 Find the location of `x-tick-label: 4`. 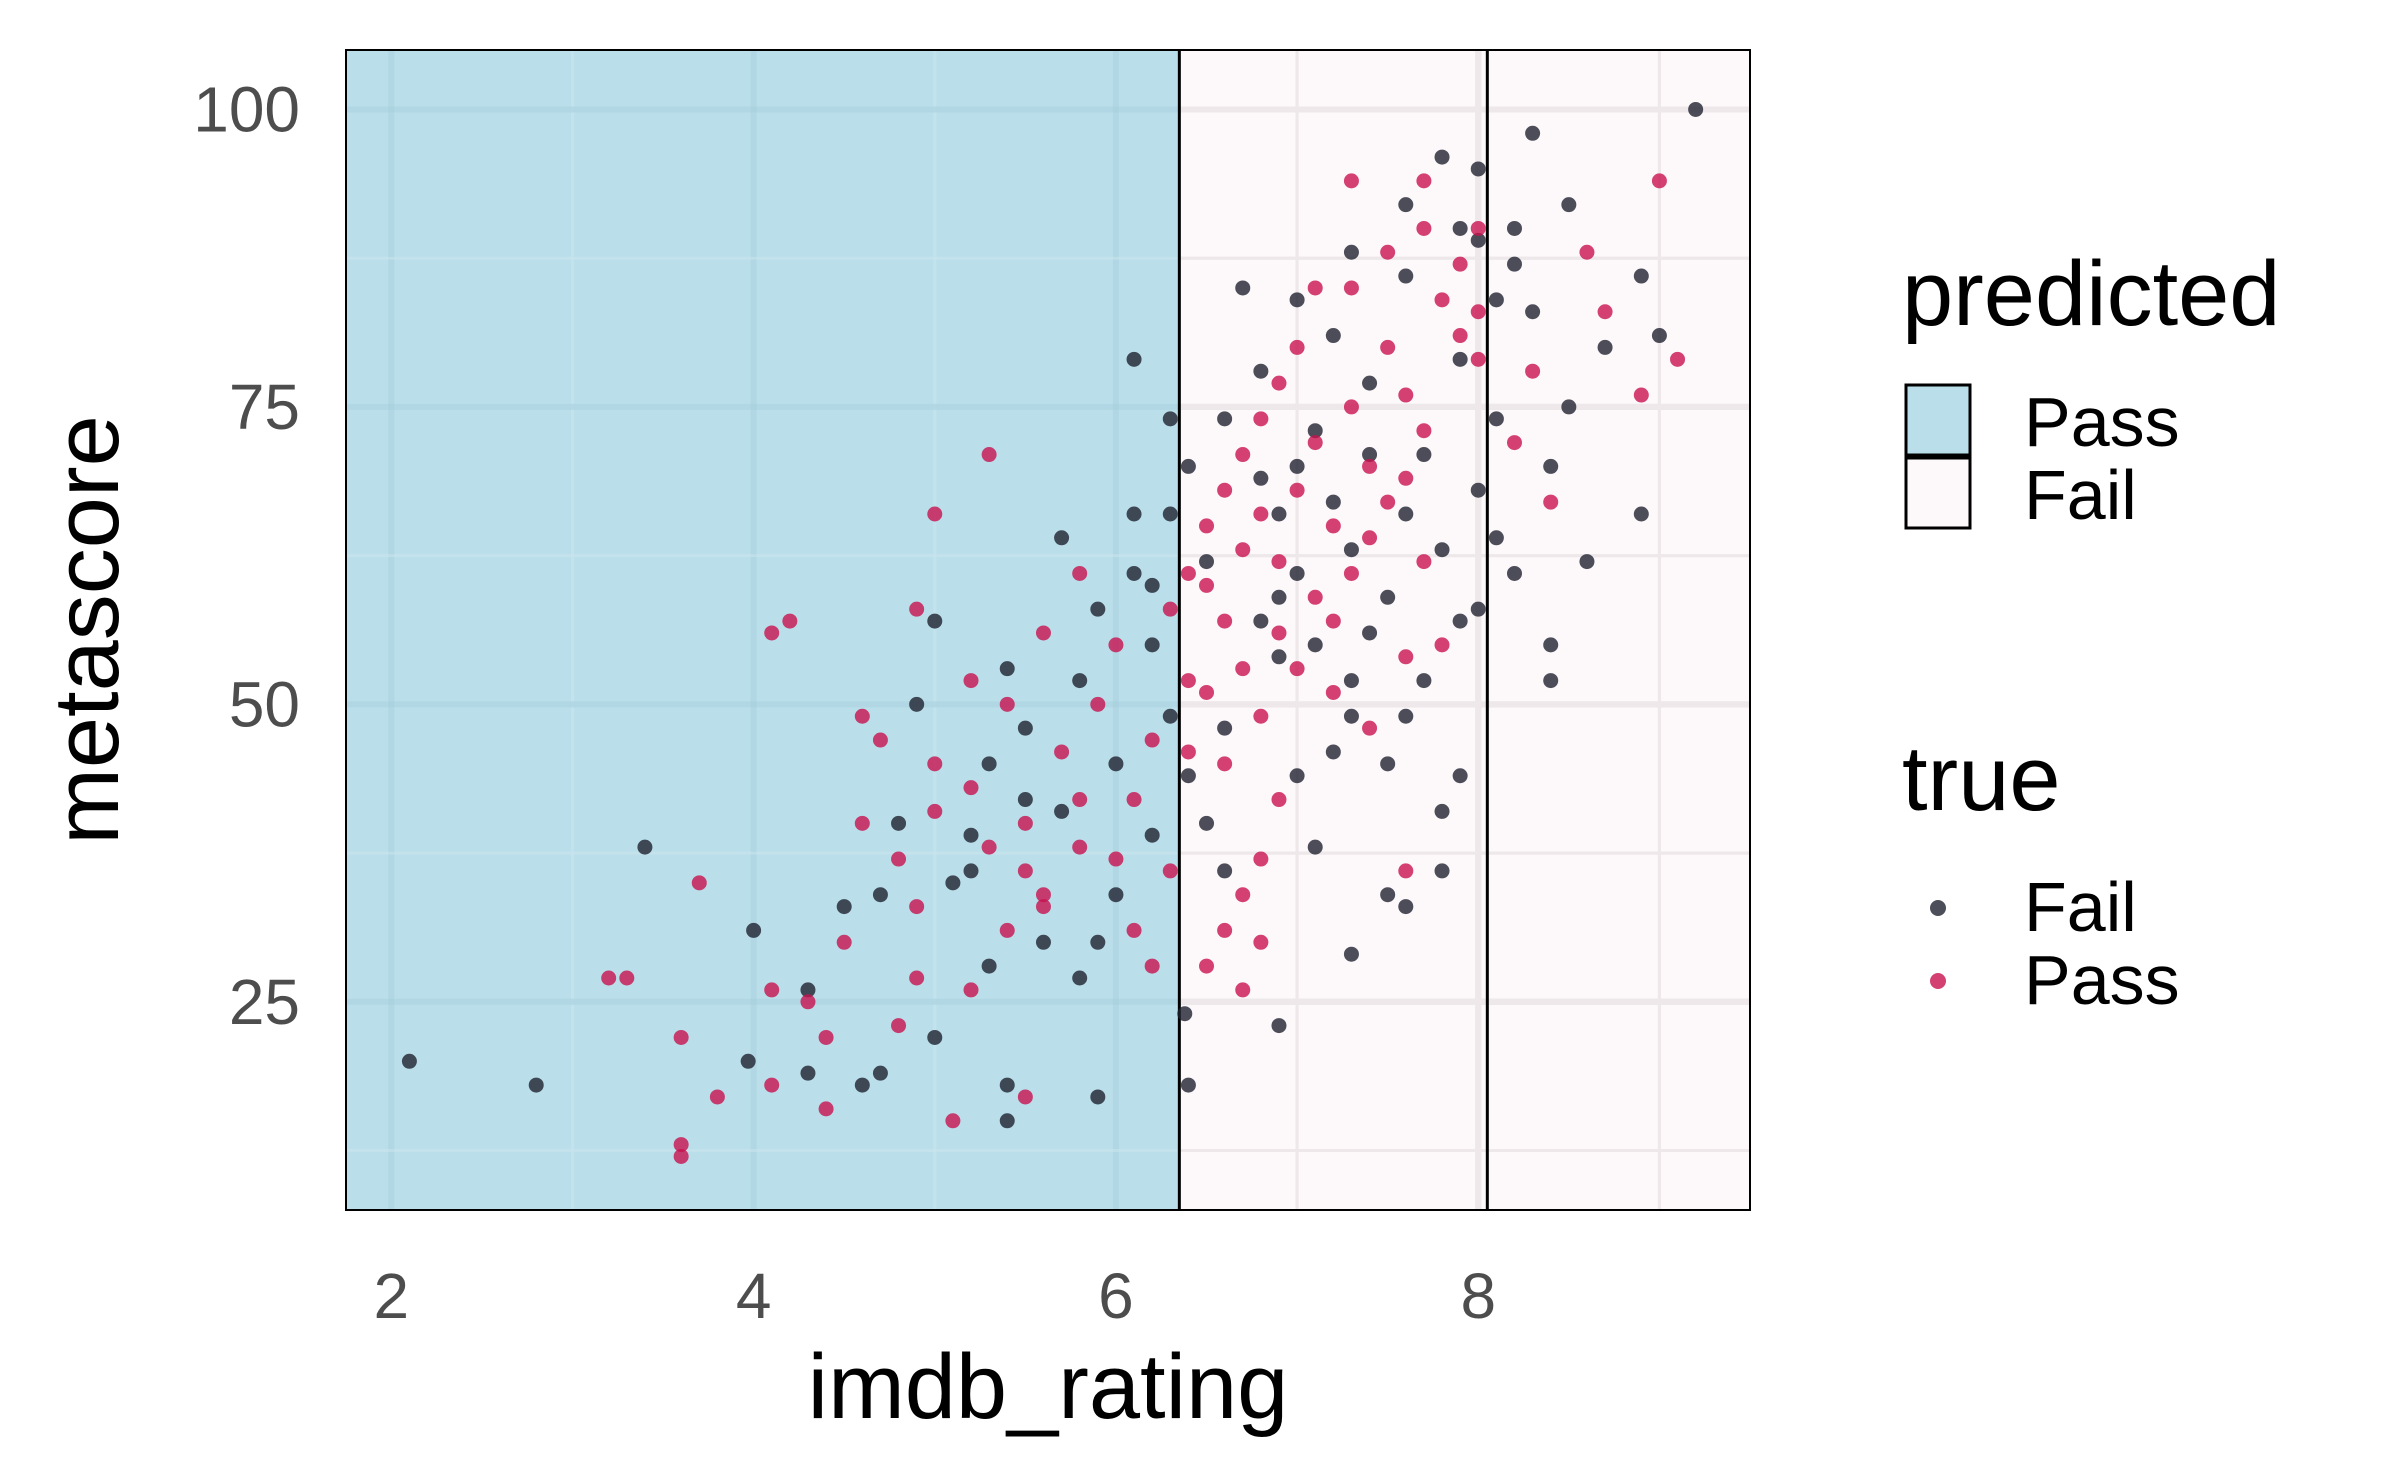

x-tick-label: 4 is located at coordinates (754, 1296).